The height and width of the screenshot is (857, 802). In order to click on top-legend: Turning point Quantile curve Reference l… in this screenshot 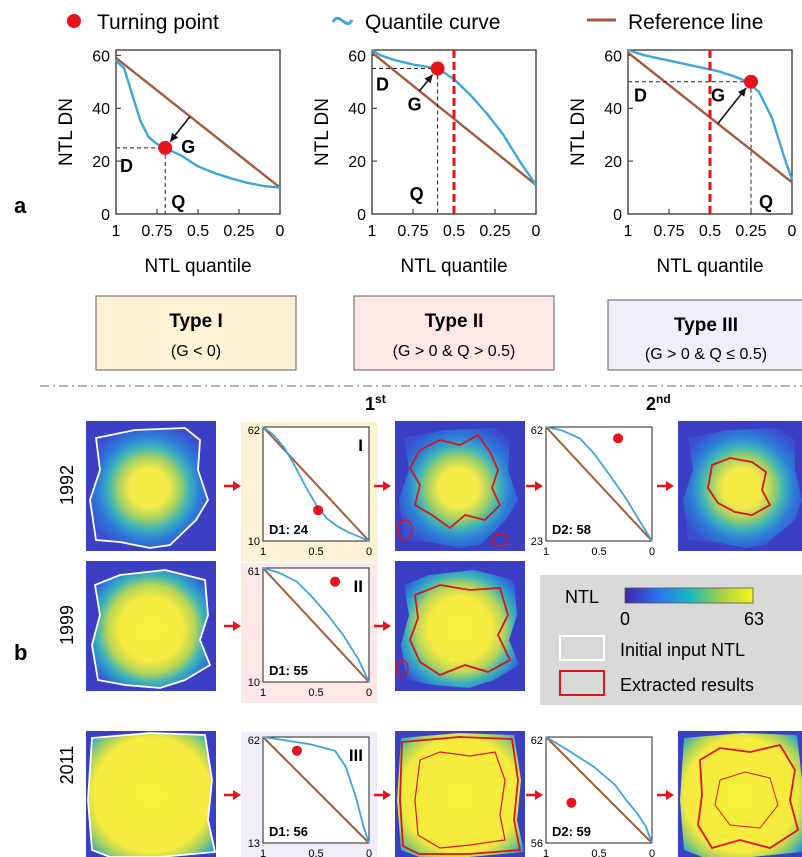, I will do `click(415, 22)`.